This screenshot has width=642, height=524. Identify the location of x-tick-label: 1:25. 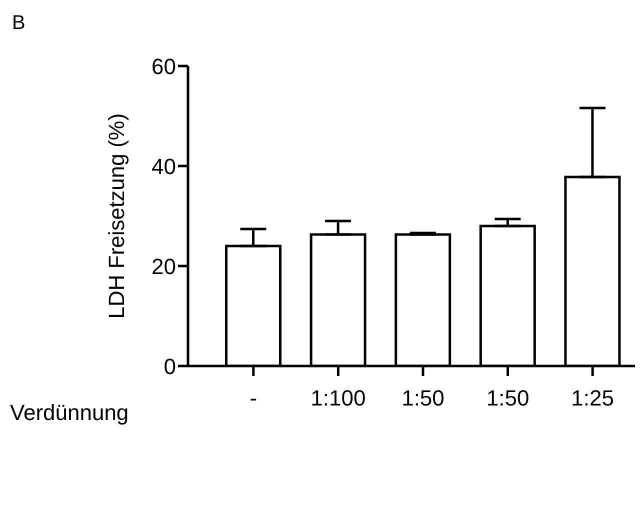
(592, 398).